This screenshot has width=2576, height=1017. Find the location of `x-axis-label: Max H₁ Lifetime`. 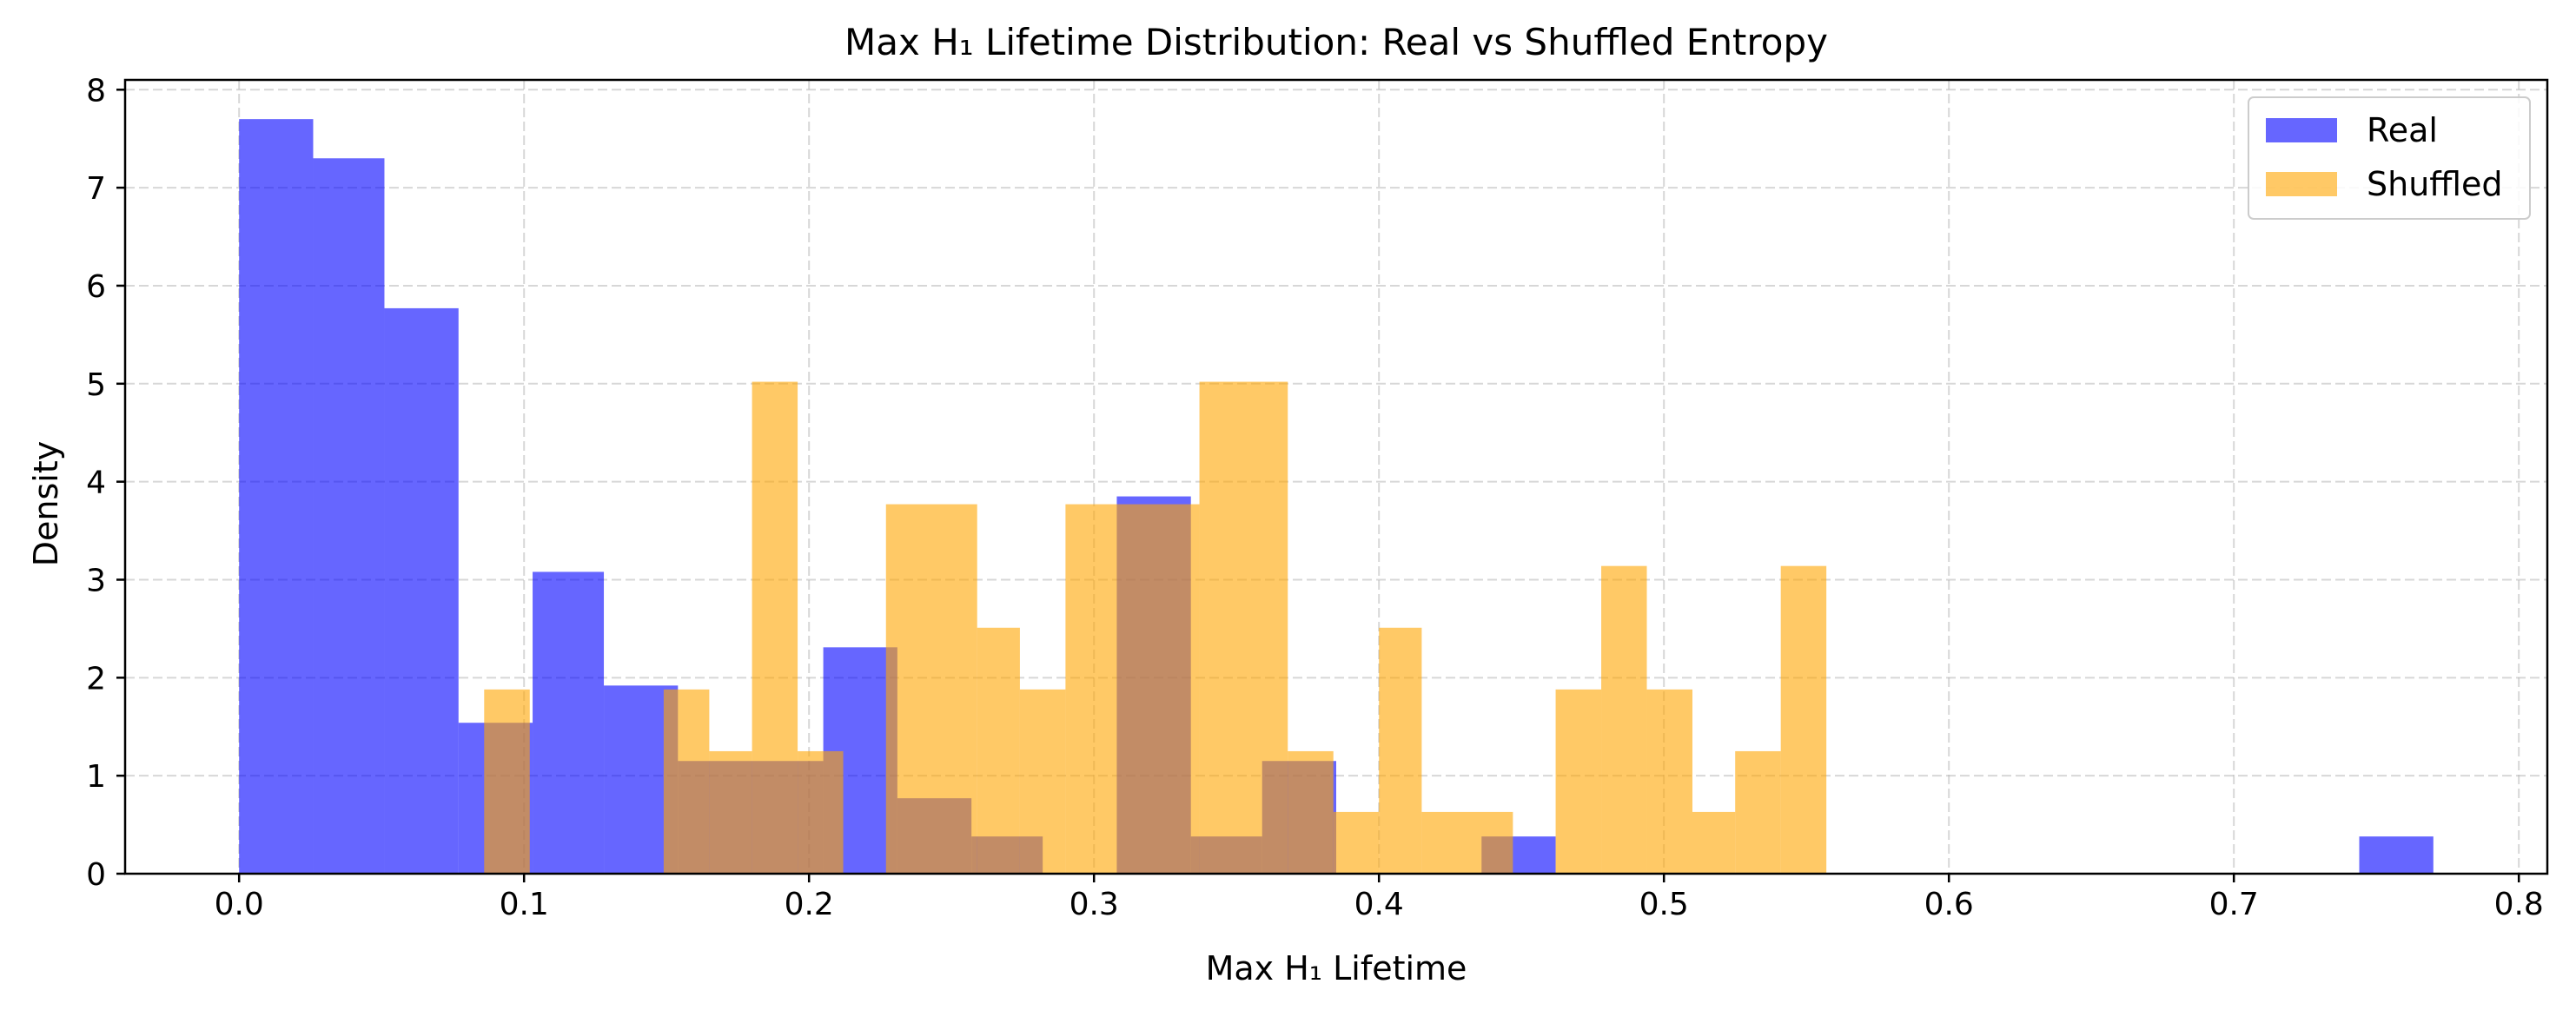

x-axis-label: Max H₁ Lifetime is located at coordinates (1336, 968).